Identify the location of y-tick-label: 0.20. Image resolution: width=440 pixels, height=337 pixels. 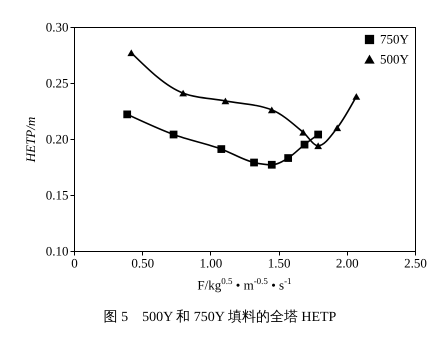
(57, 139).